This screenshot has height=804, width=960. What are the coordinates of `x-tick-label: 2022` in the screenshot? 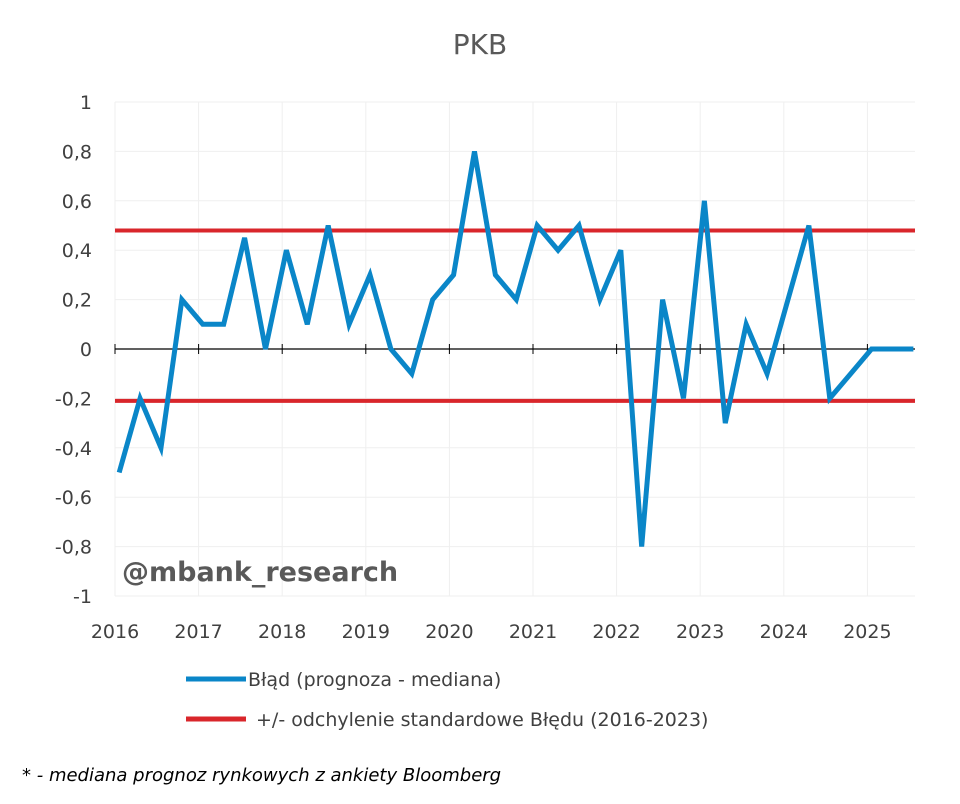 It's located at (616, 632).